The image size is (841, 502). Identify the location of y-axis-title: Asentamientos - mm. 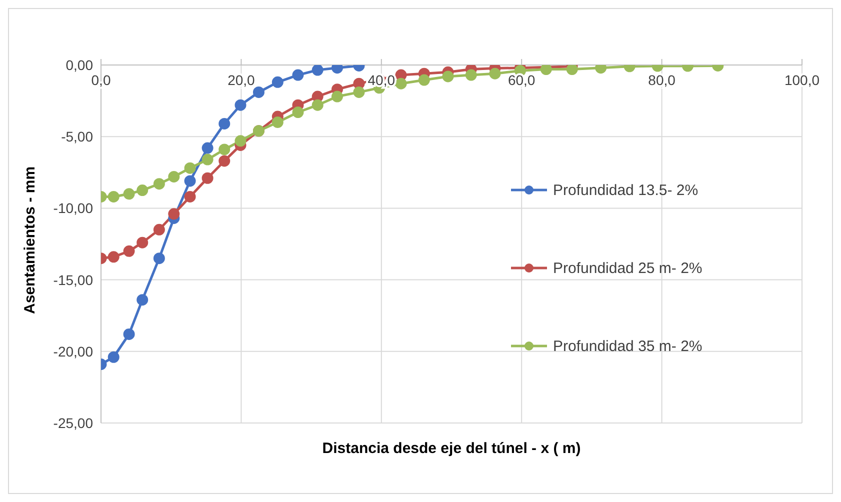
(29, 240).